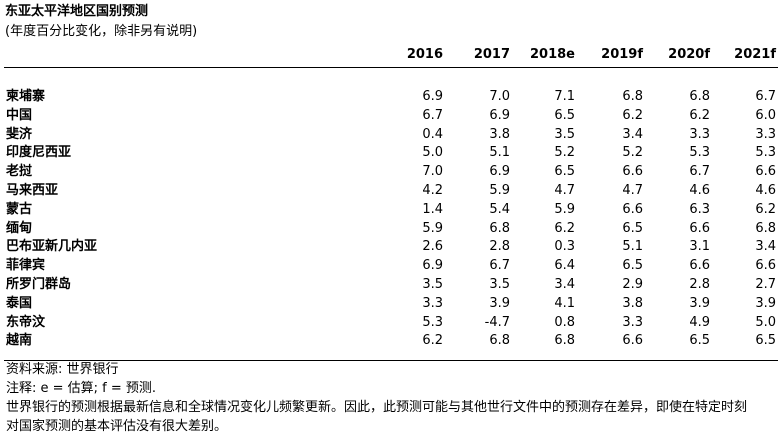  What do you see at coordinates (765, 115) in the screenshot?
I see `cell: 6.0` at bounding box center [765, 115].